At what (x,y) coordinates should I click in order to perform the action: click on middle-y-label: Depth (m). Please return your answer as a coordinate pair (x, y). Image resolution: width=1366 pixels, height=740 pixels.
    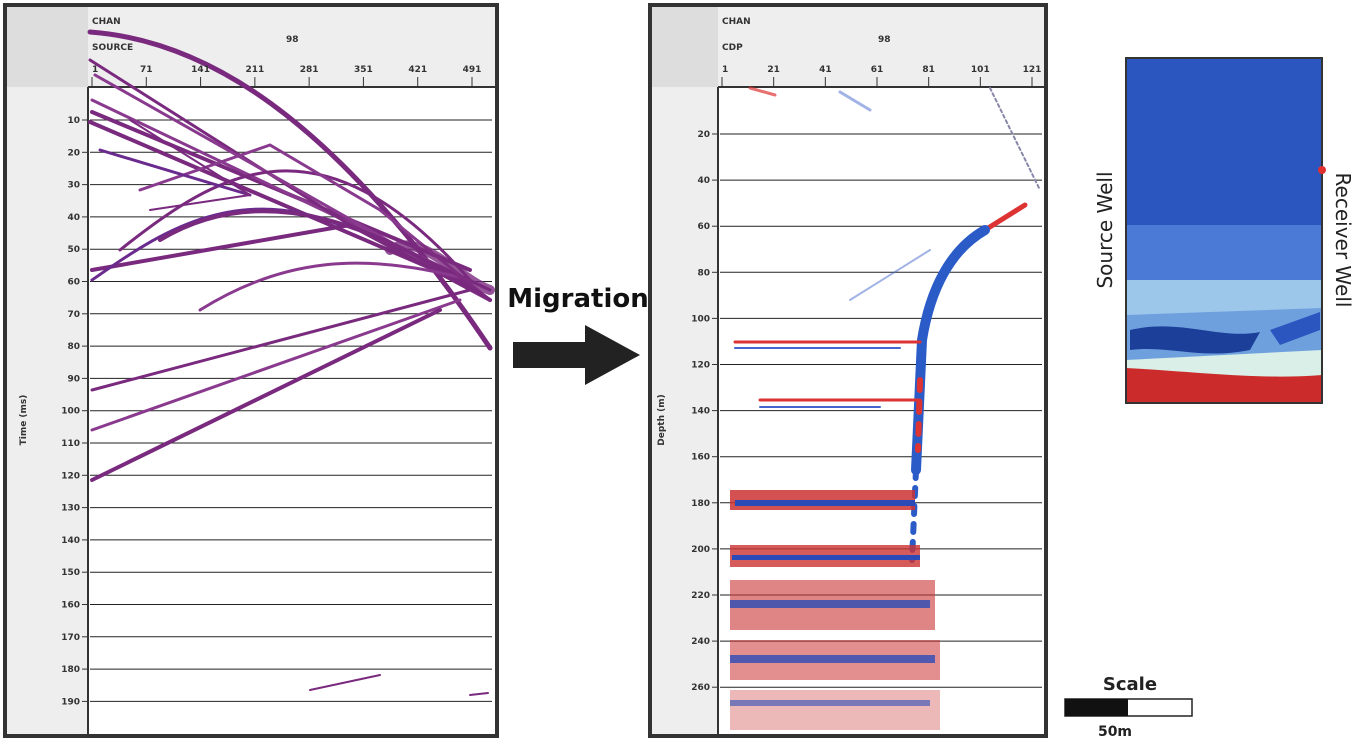
    Looking at the image, I should click on (662, 419).